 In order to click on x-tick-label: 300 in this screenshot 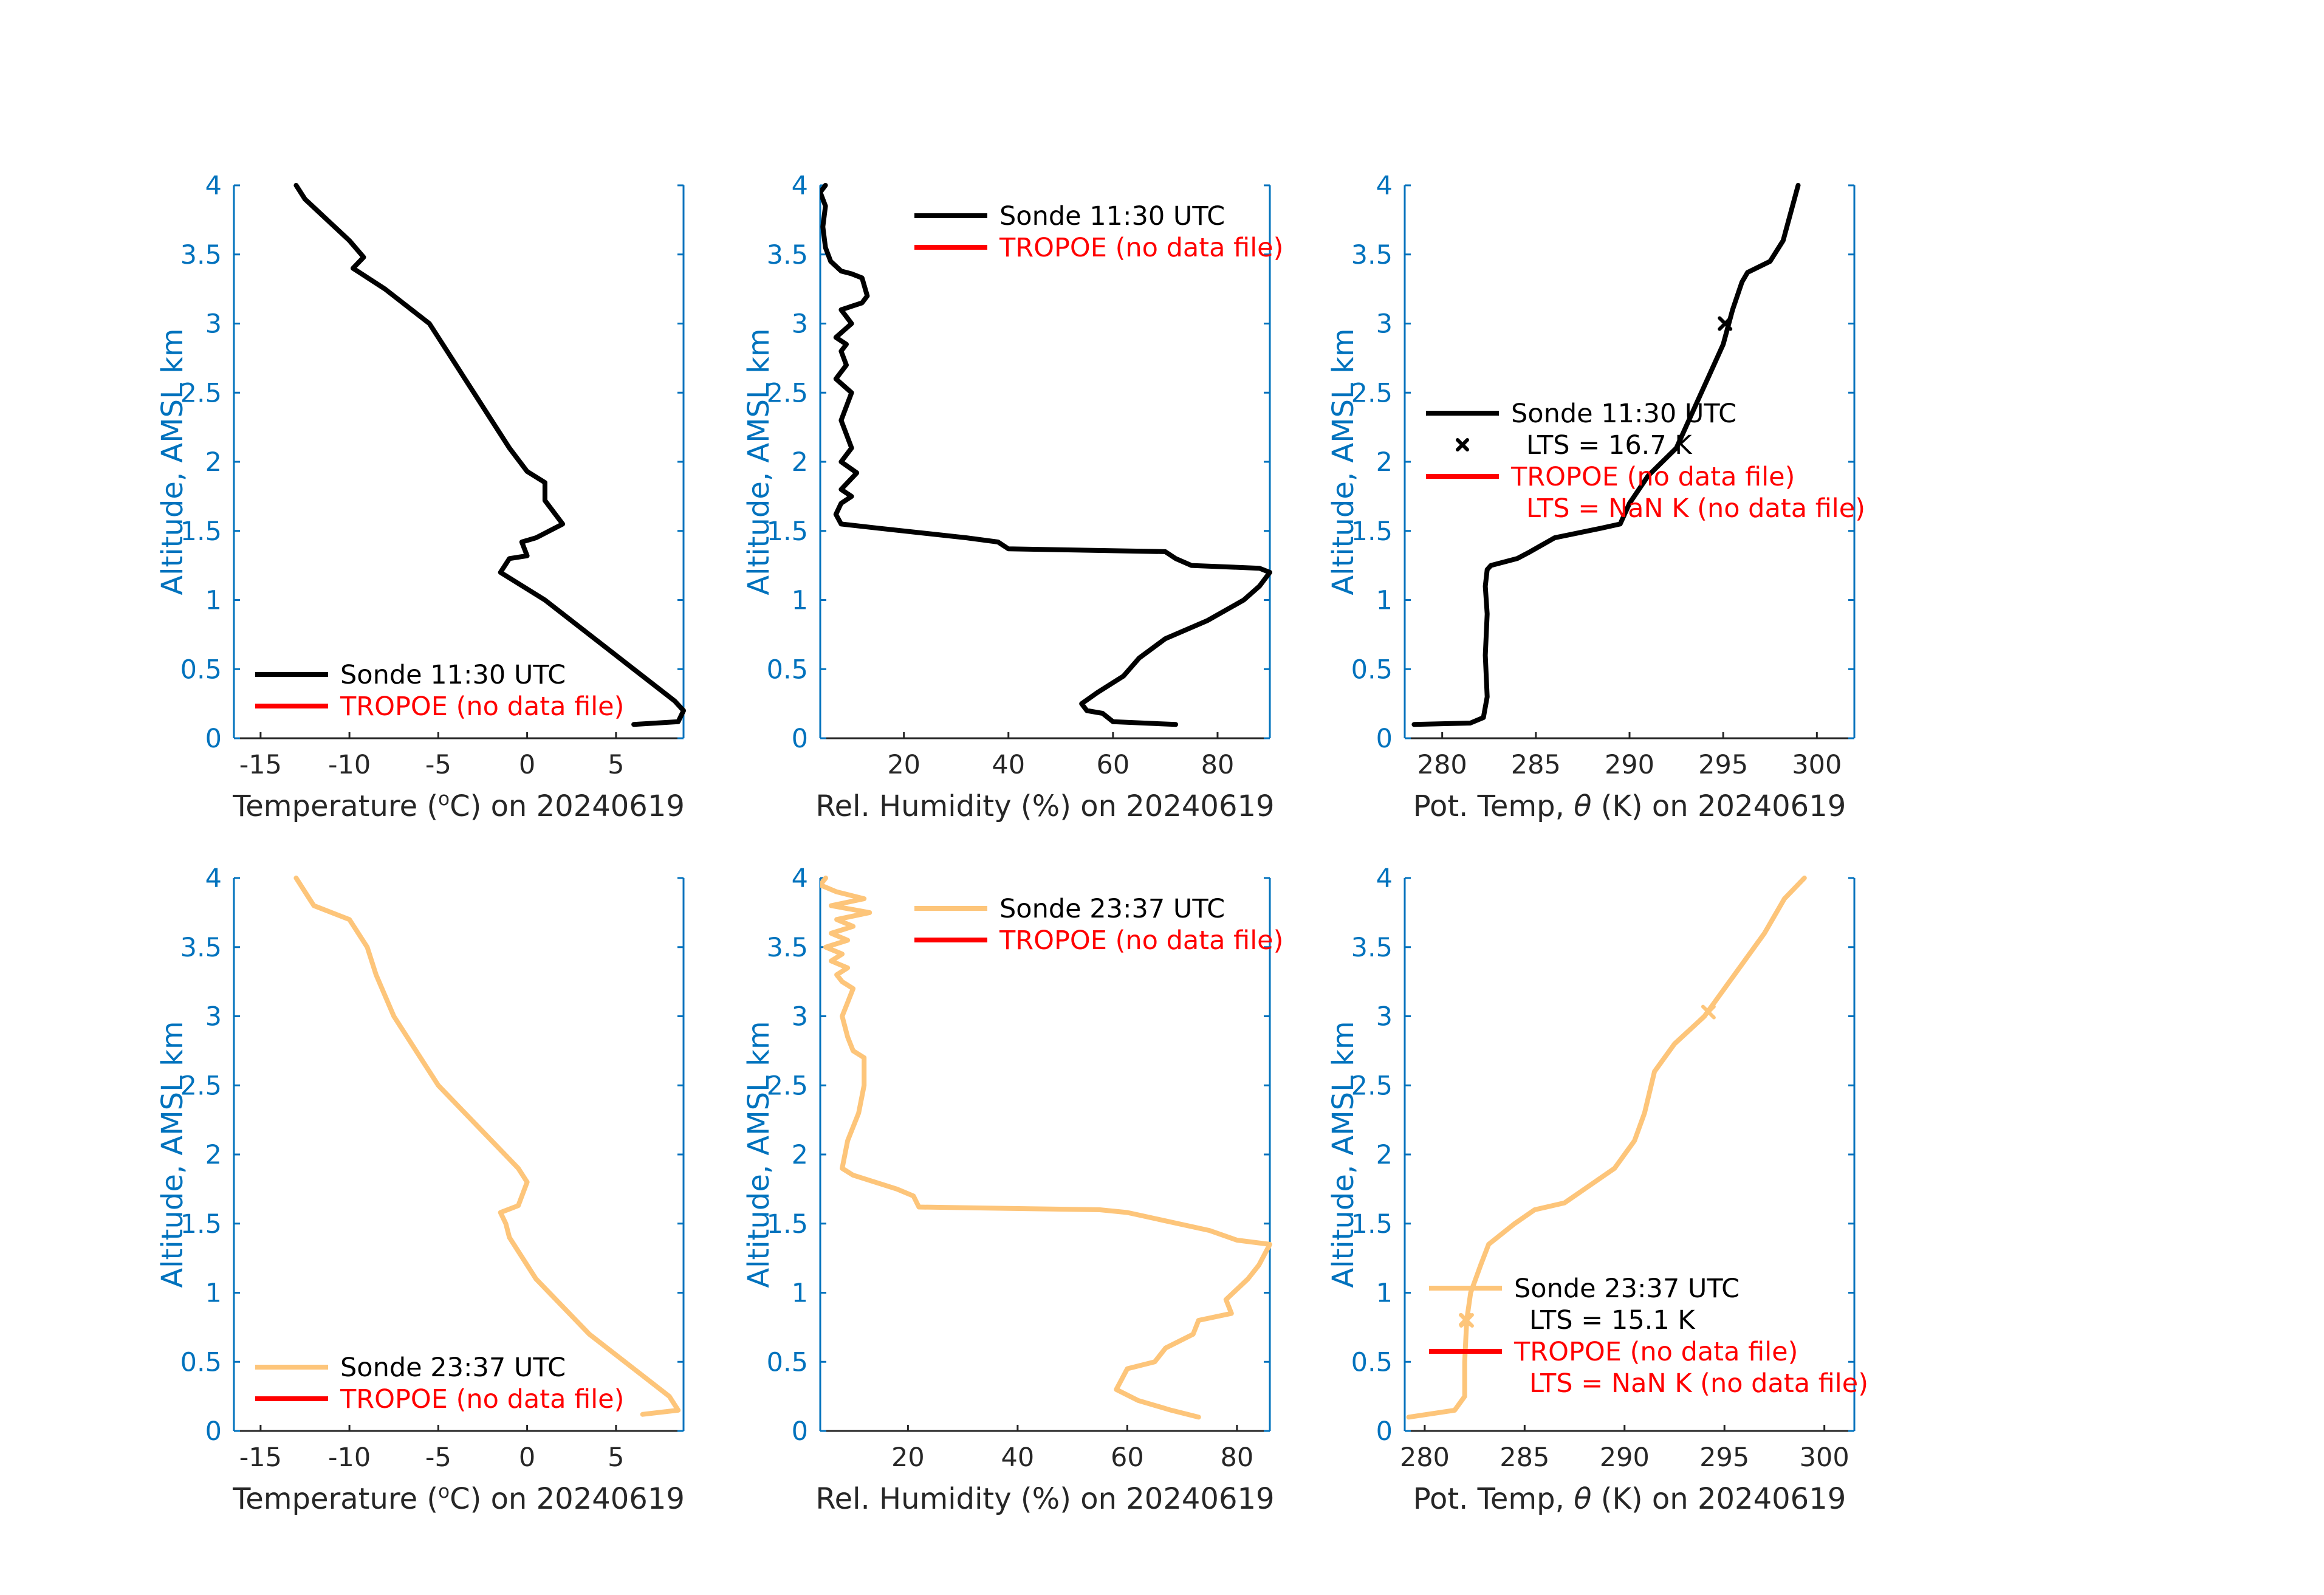, I will do `click(1824, 1457)`.